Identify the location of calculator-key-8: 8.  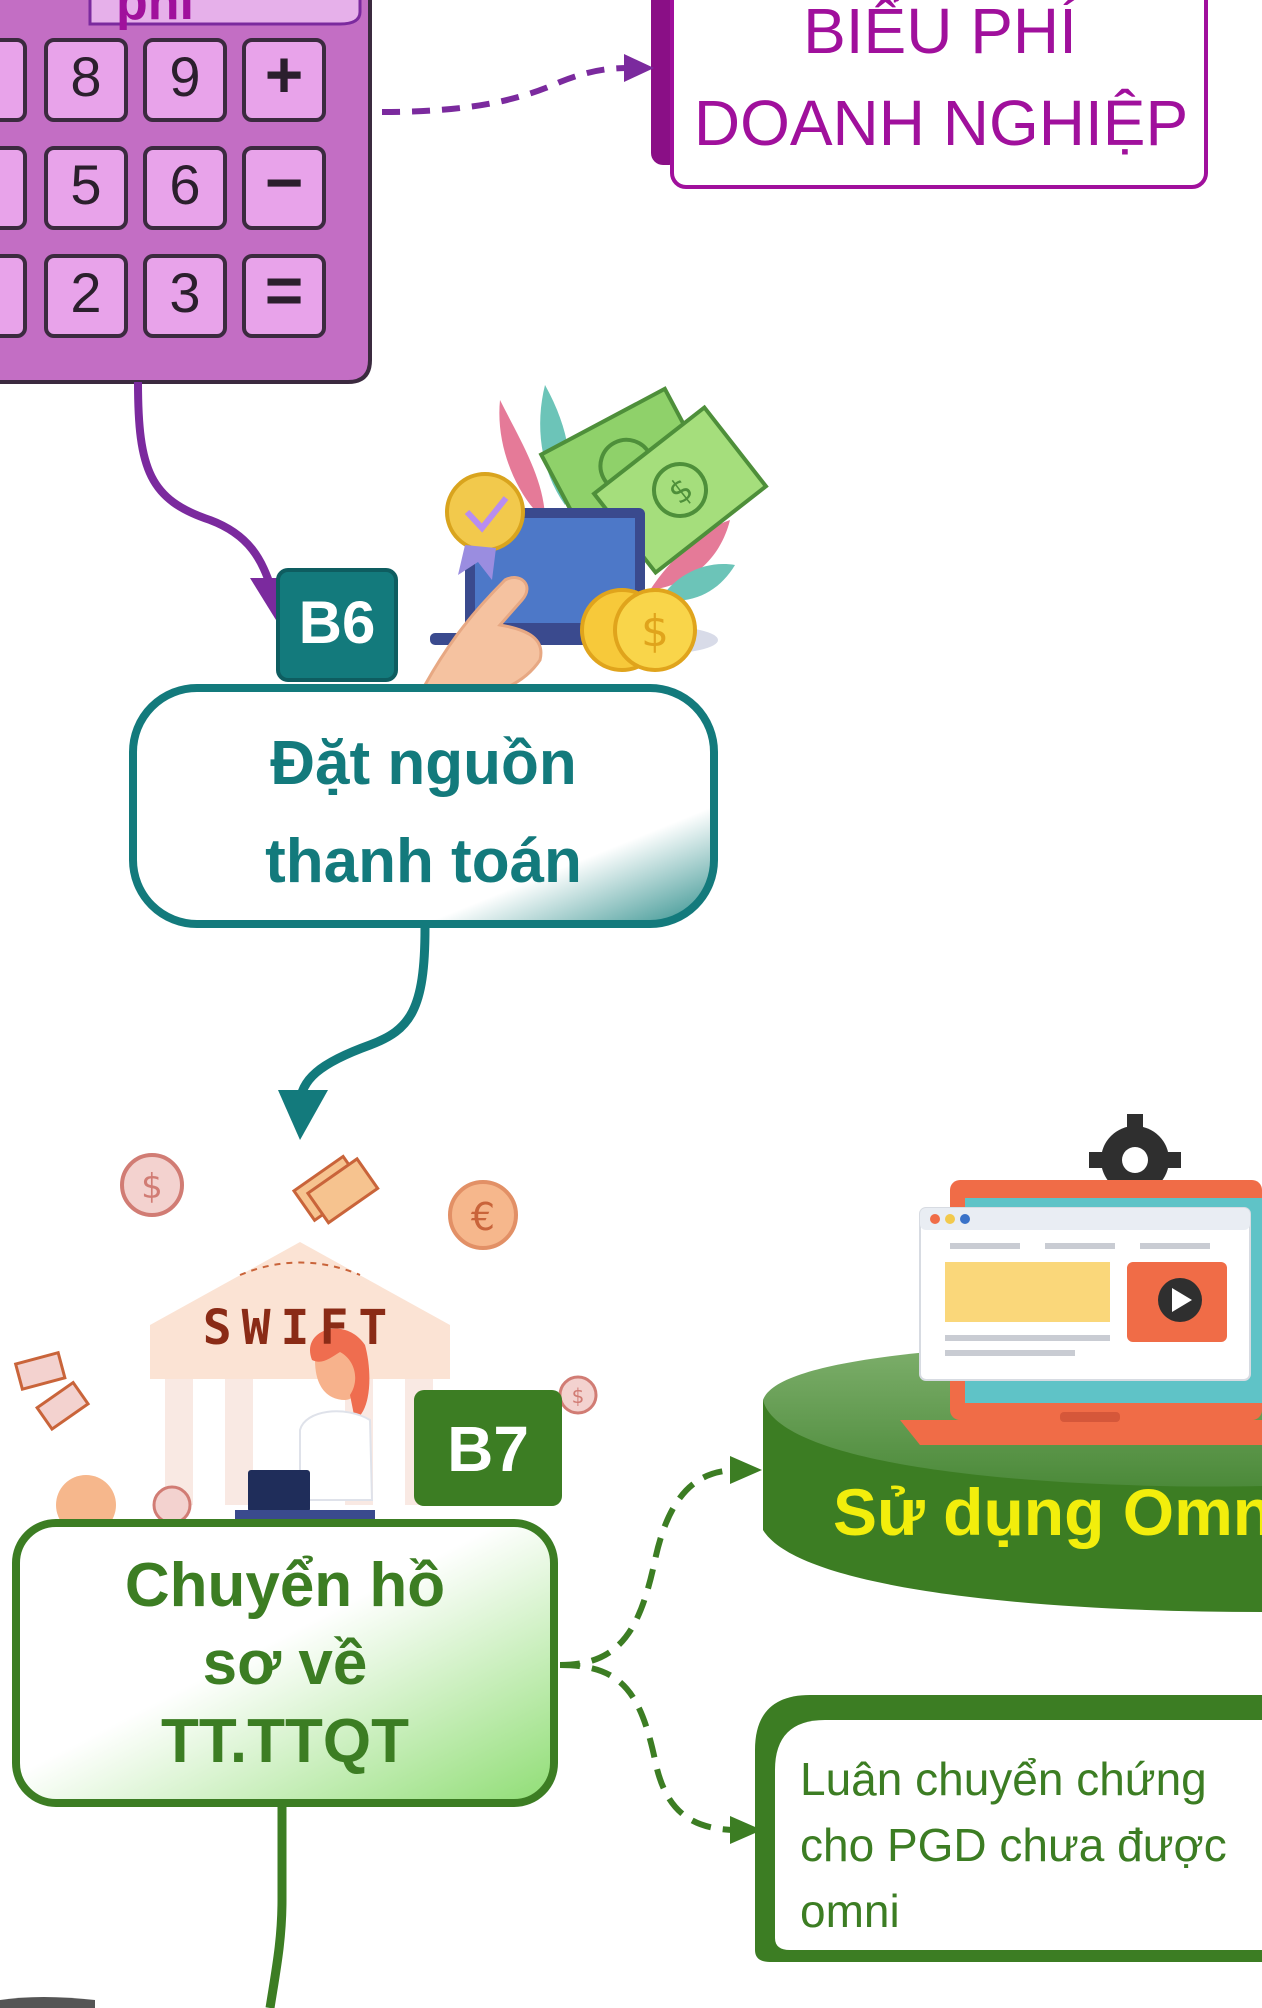
(86, 76).